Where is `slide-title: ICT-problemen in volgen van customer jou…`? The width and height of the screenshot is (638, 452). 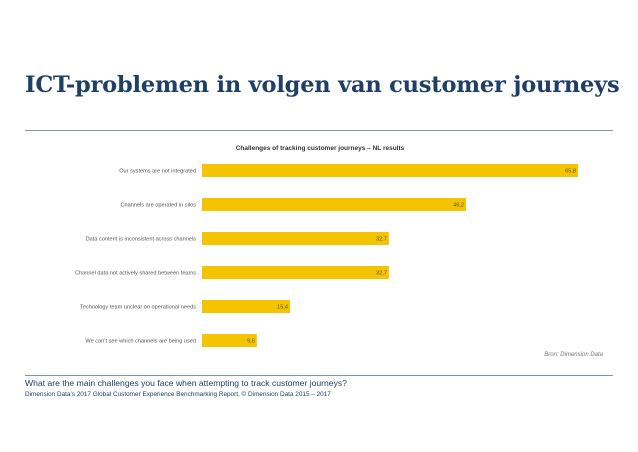 slide-title: ICT-problemen in volgen van customer jou… is located at coordinates (322, 85).